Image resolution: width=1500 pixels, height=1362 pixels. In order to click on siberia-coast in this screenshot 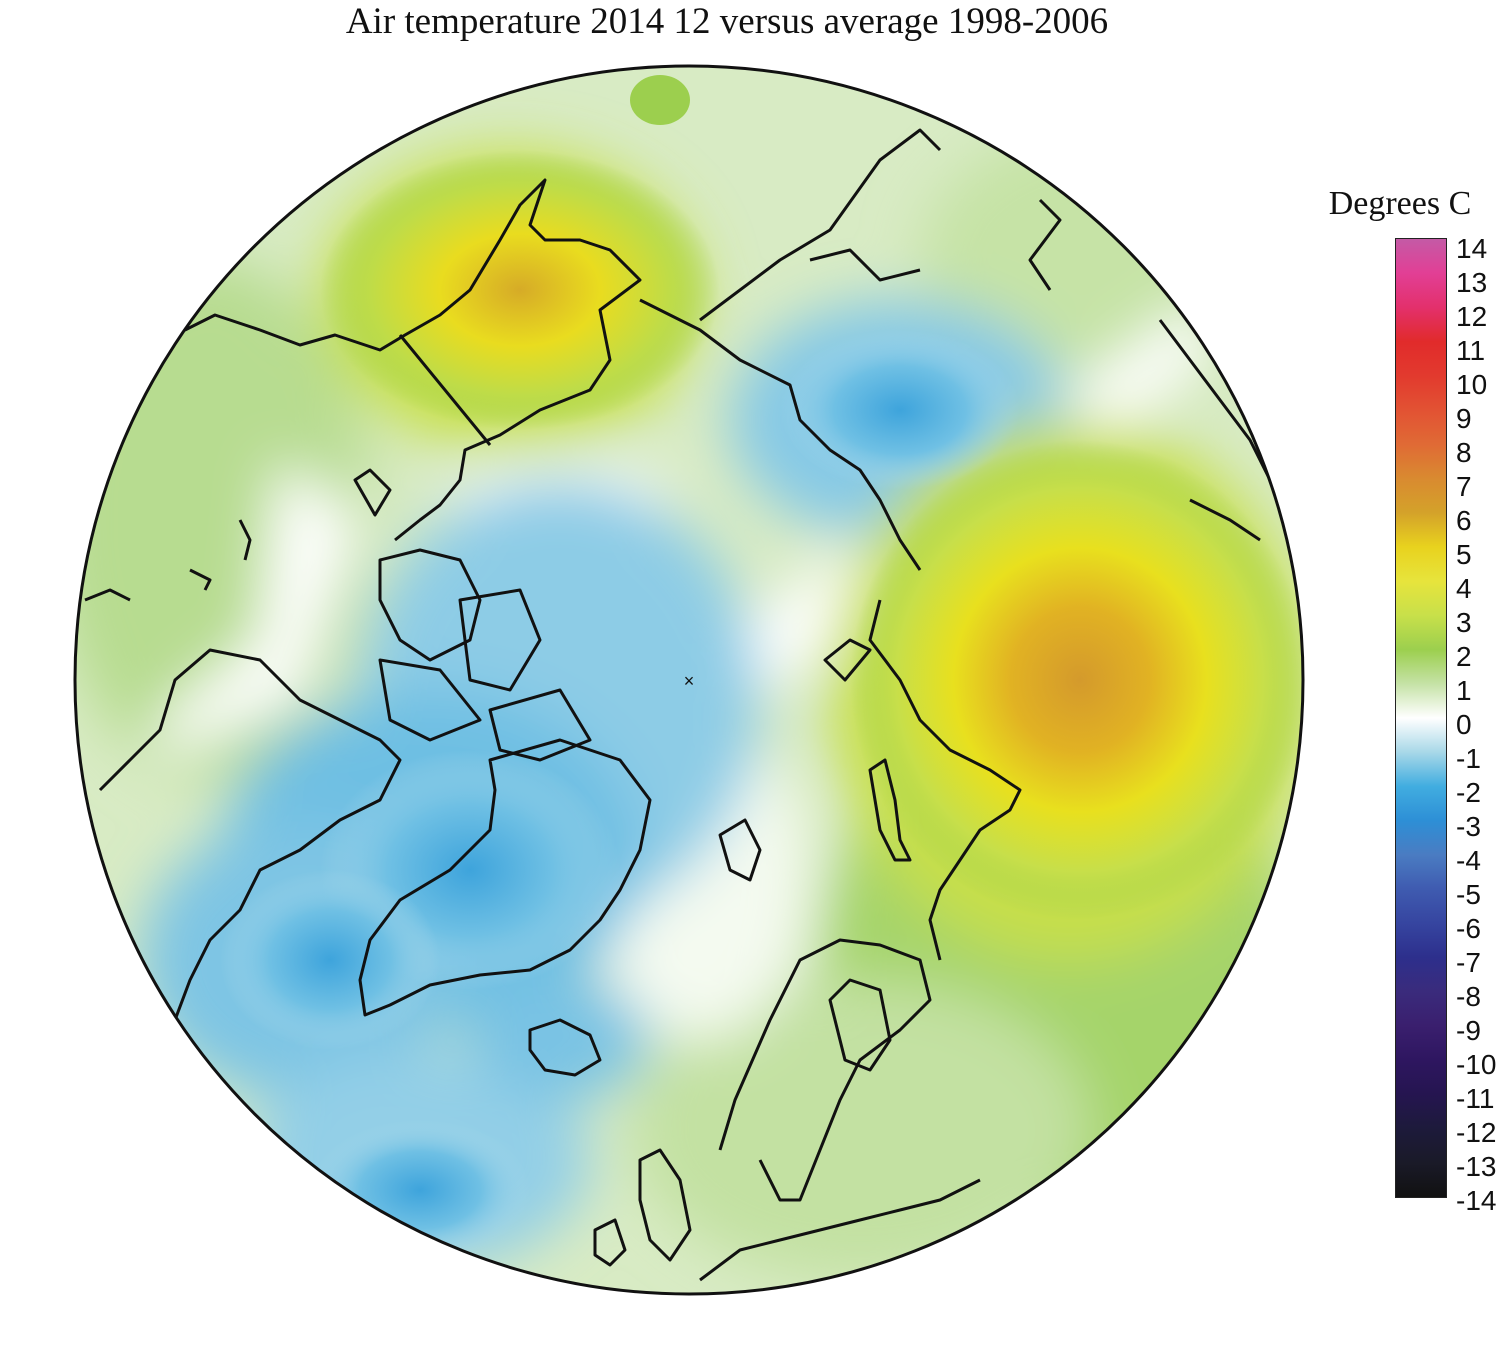, I will do `click(820, 225)`.